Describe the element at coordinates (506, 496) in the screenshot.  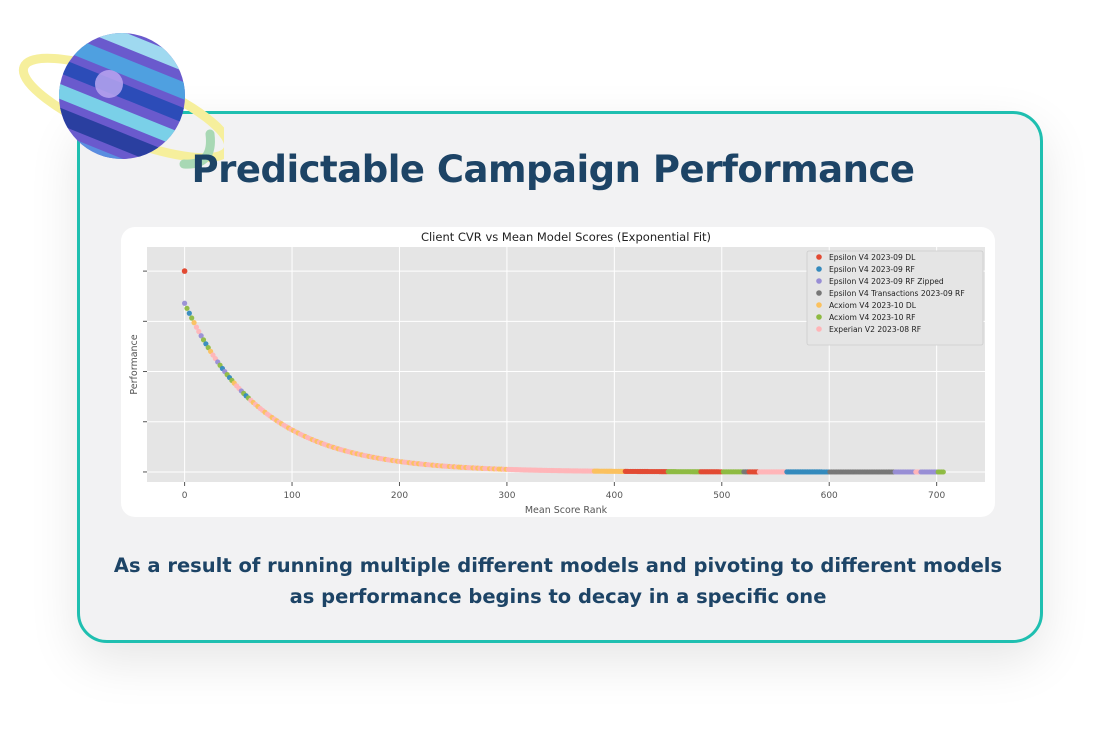
I see `x-tick-label: 300` at that location.